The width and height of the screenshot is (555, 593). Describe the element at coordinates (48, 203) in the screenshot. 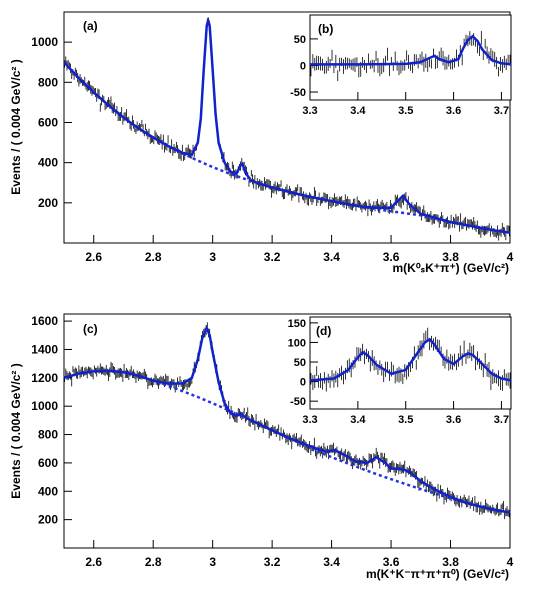

I see `y-tick-label-a: 200` at that location.